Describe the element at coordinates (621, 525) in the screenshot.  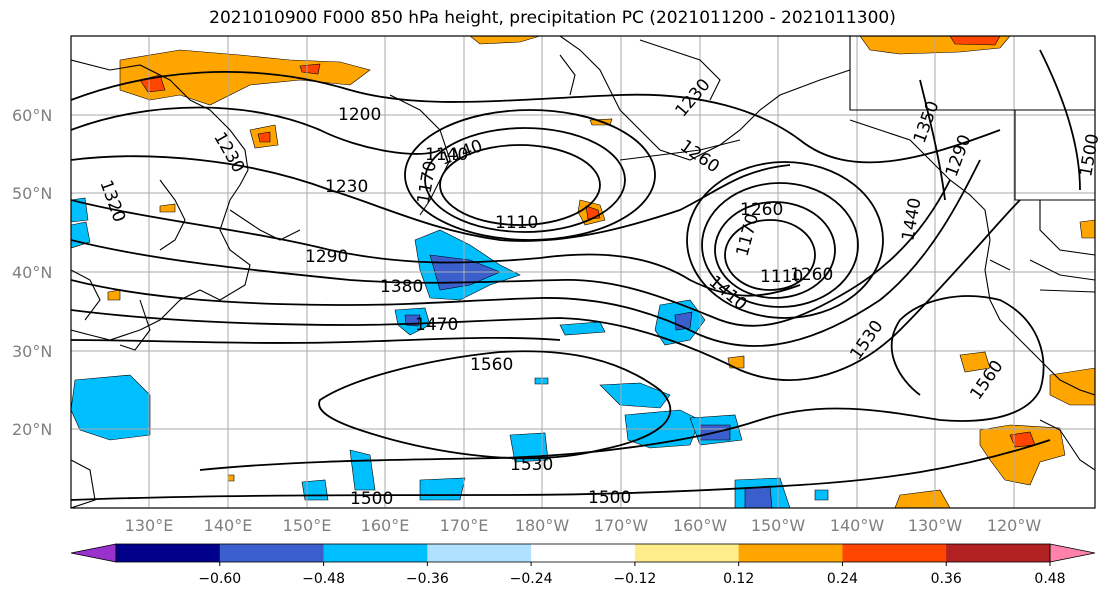
I see `lon-label: 170°W` at that location.